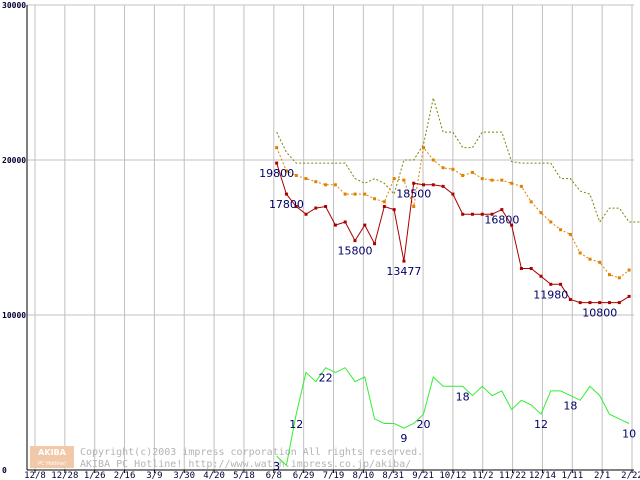  Describe the element at coordinates (304, 475) in the screenshot. I see `x-tick-label: 6/29` at that location.